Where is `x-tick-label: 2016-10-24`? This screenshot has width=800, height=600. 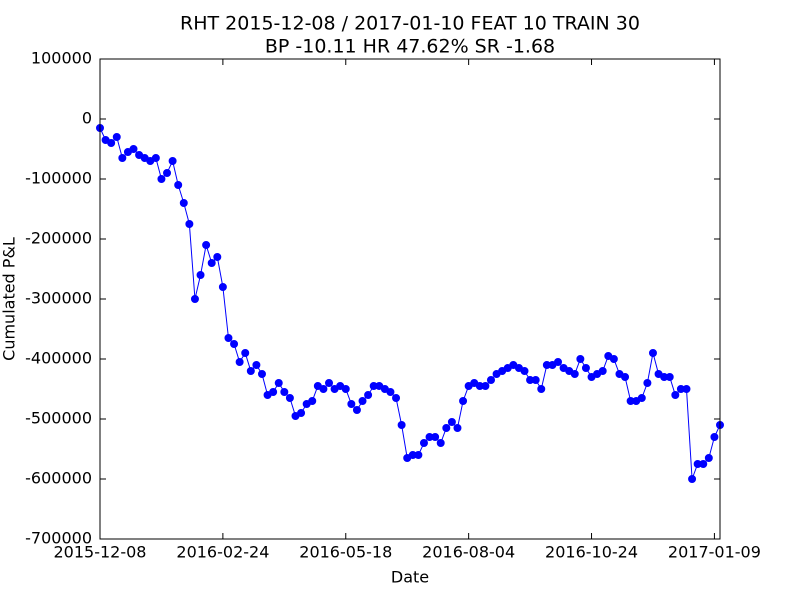
x-tick-label: 2016-10-24 is located at coordinates (591, 552).